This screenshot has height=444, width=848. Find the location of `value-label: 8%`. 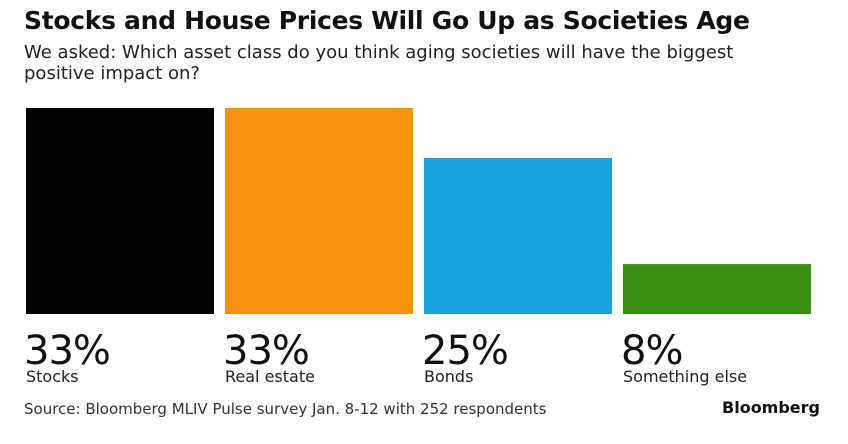

value-label: 8% is located at coordinates (651, 351).